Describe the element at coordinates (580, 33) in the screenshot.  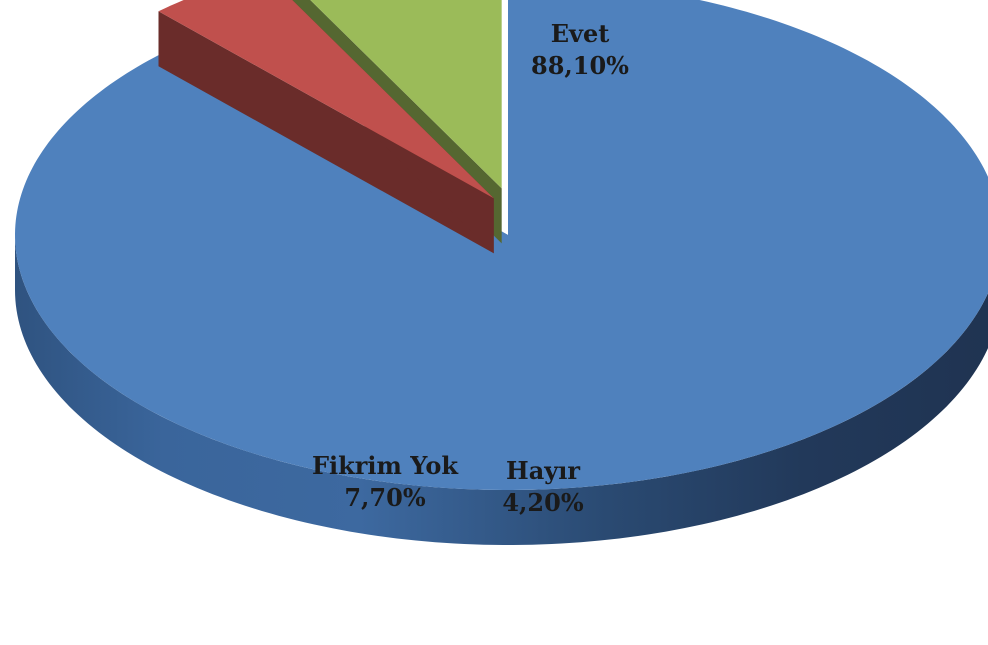
I see `slice-category-evet: Evet` at that location.